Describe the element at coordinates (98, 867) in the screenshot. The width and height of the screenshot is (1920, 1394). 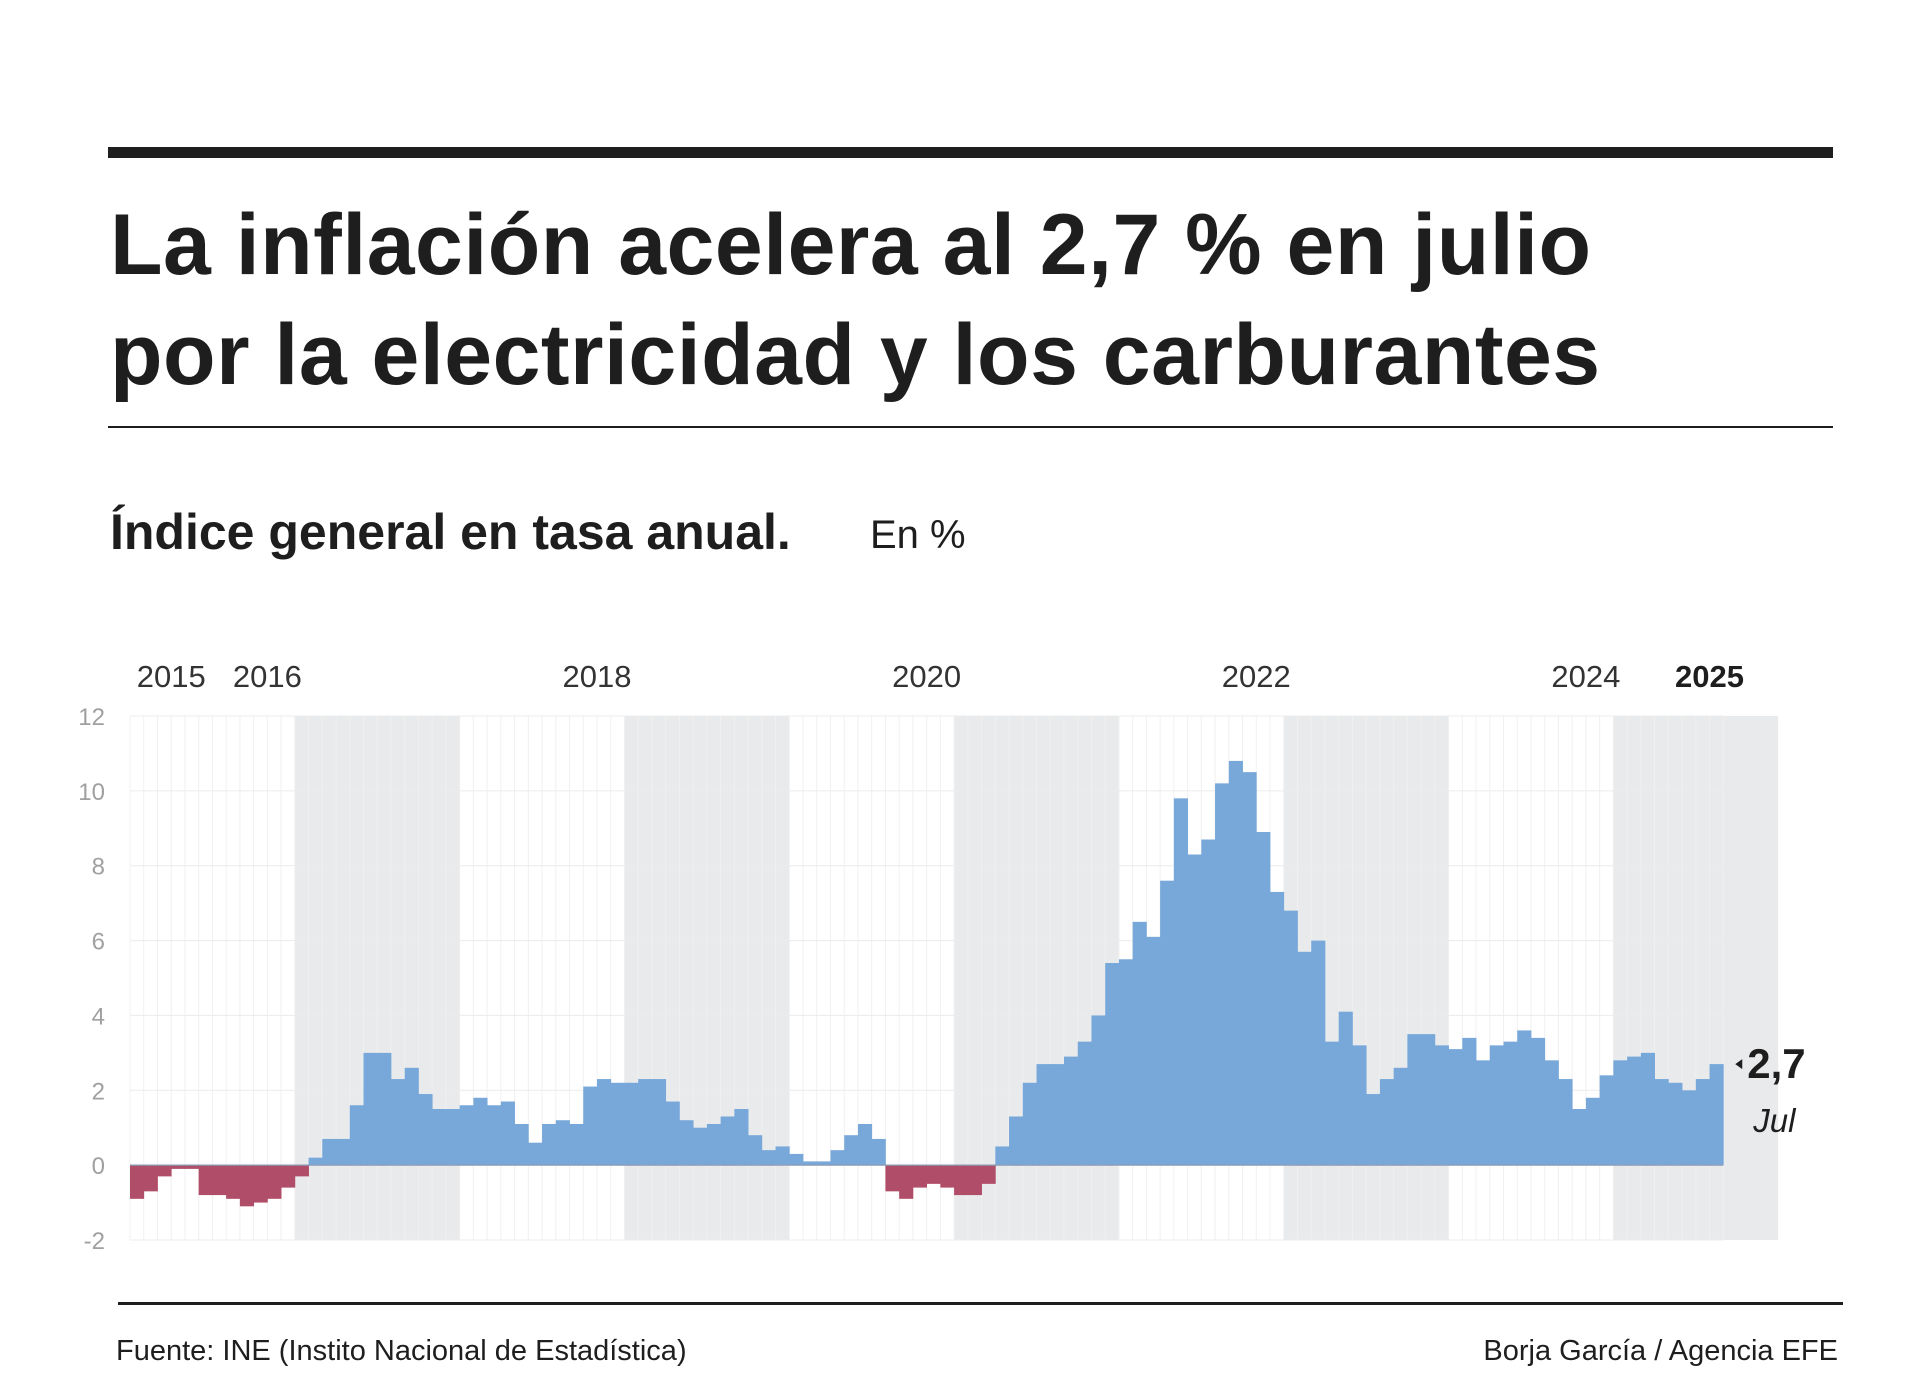
I see `y-tick-label: 8` at that location.